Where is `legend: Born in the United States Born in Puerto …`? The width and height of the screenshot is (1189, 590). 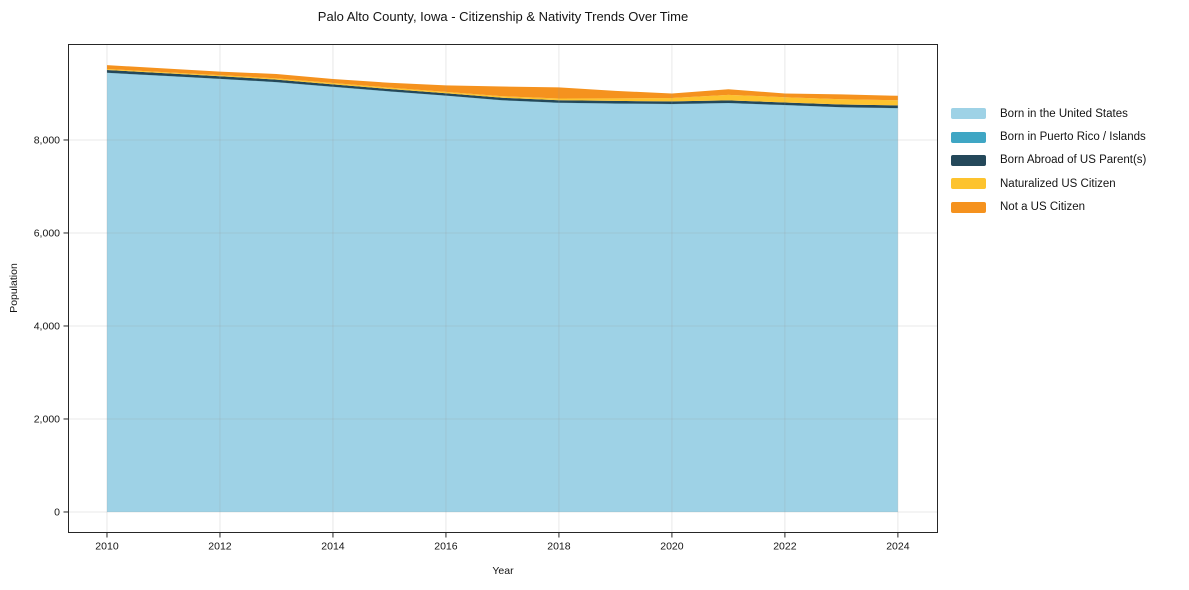
legend: Born in the United States Born in Puerto … is located at coordinates (1048, 160).